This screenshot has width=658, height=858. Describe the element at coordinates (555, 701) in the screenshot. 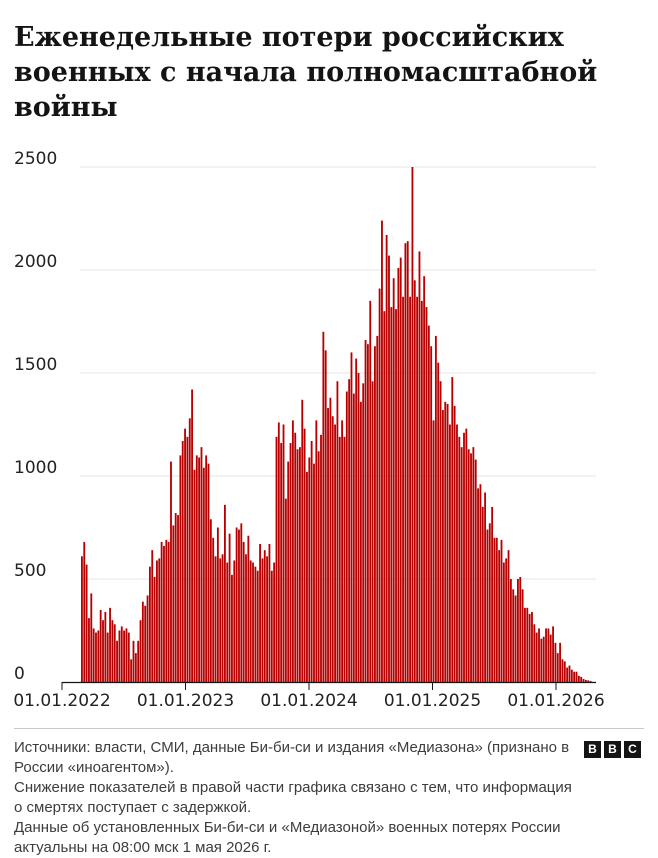

I see `x-tick-label: 01.01.2026` at that location.